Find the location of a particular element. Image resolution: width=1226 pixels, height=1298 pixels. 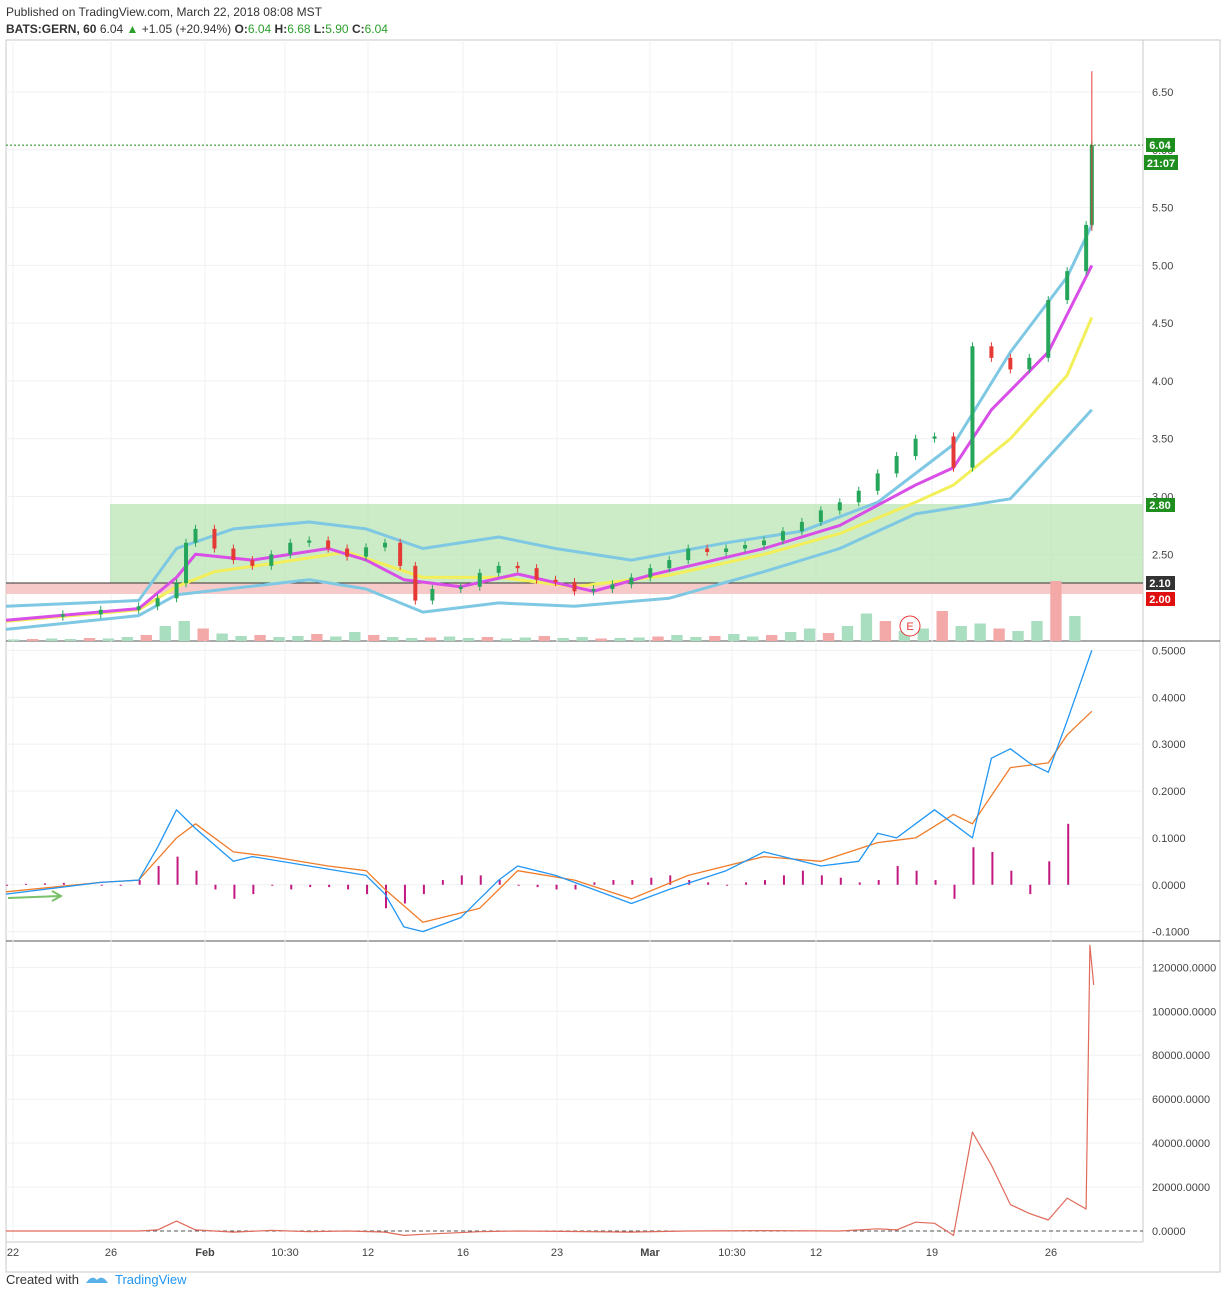

time-tick-label: 10:30 is located at coordinates (285, 1253).